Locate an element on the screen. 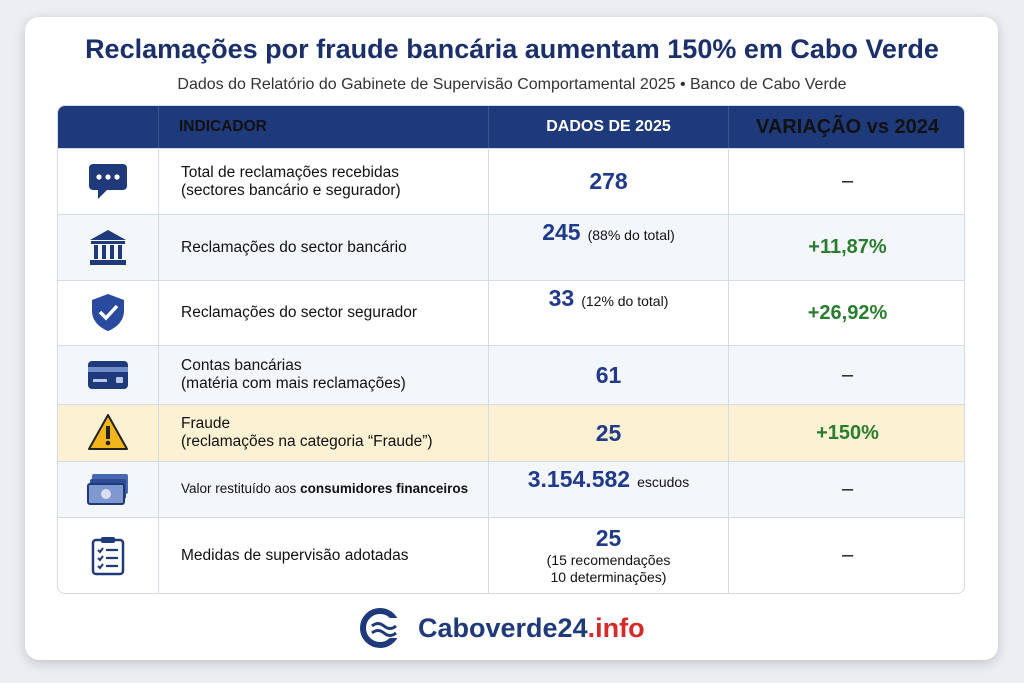 The width and height of the screenshot is (1024, 683). value: 61 is located at coordinates (608, 374).